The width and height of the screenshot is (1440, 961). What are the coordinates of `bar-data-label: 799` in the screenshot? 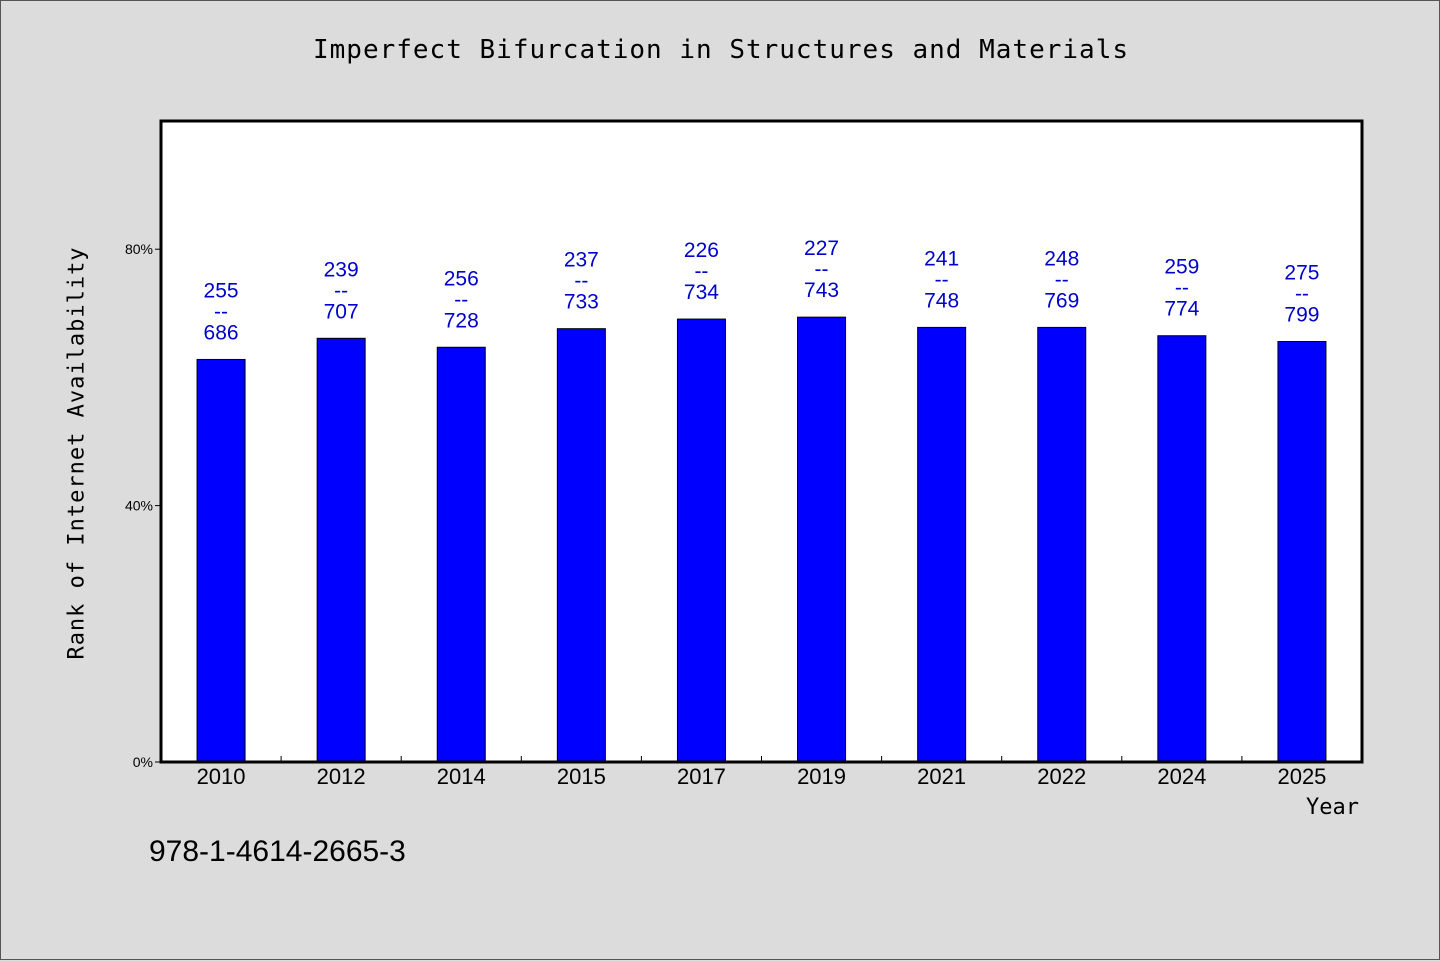 It's located at (1301, 315).